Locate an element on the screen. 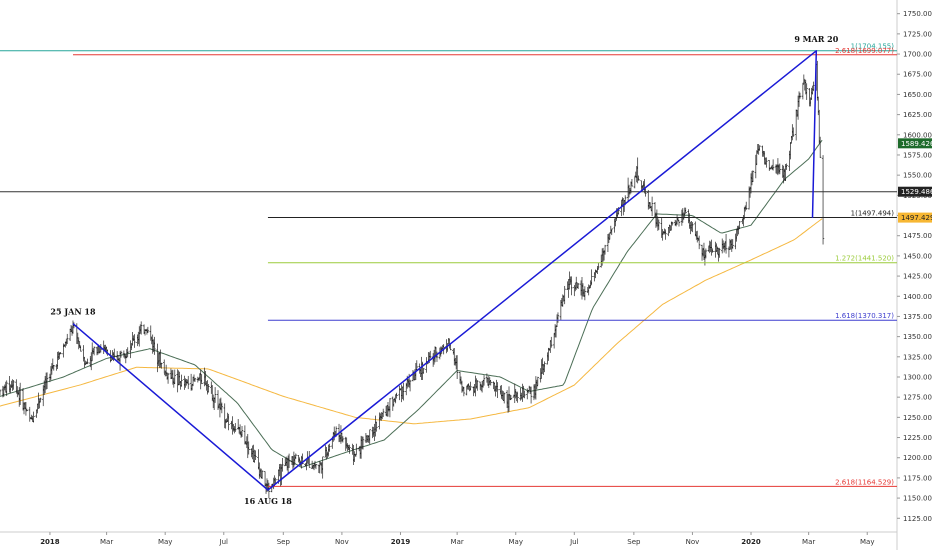 The width and height of the screenshot is (932, 554). y-tick-label: 1325.000 is located at coordinates (917, 357).